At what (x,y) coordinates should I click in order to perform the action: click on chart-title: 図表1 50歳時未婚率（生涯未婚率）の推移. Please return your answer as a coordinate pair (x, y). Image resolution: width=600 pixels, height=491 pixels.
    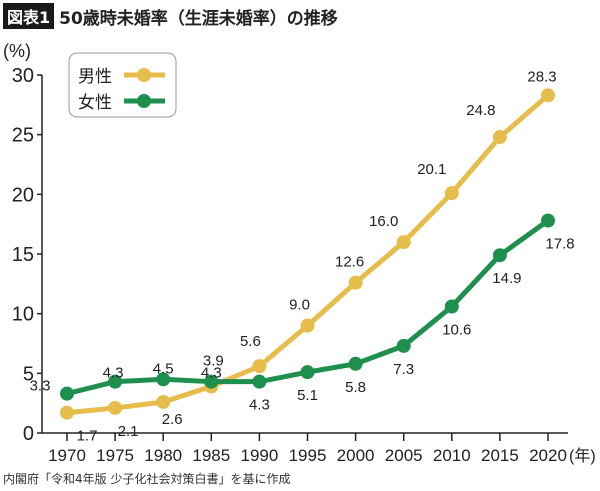
    Looking at the image, I should click on (170, 16).